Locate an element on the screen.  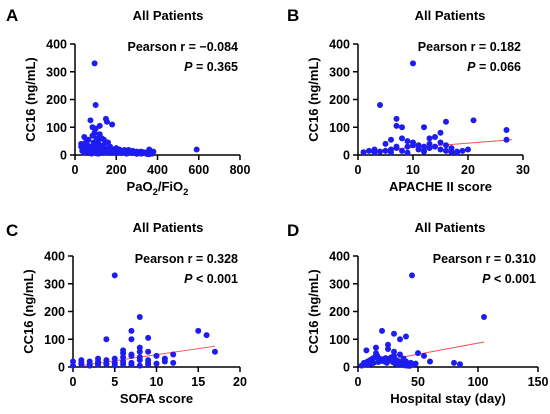
x-axis-title-part: /FiO is located at coordinates (170, 186).